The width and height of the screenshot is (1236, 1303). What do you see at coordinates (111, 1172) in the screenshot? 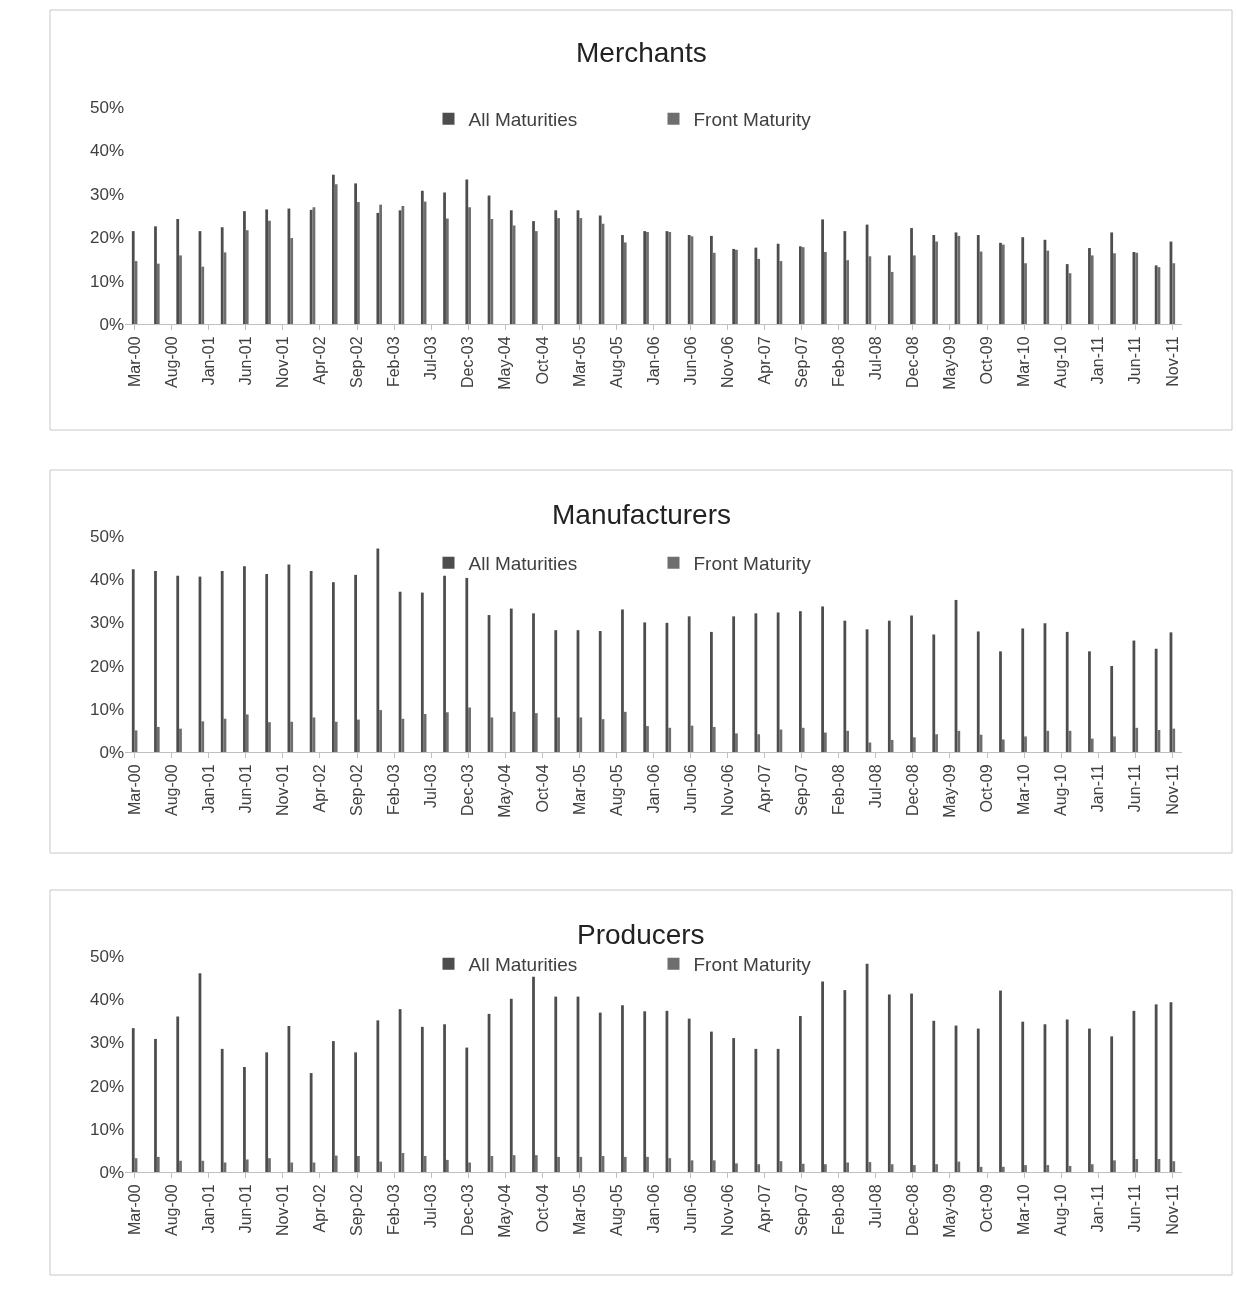
I see `y-tick-label: 0%` at bounding box center [111, 1172].